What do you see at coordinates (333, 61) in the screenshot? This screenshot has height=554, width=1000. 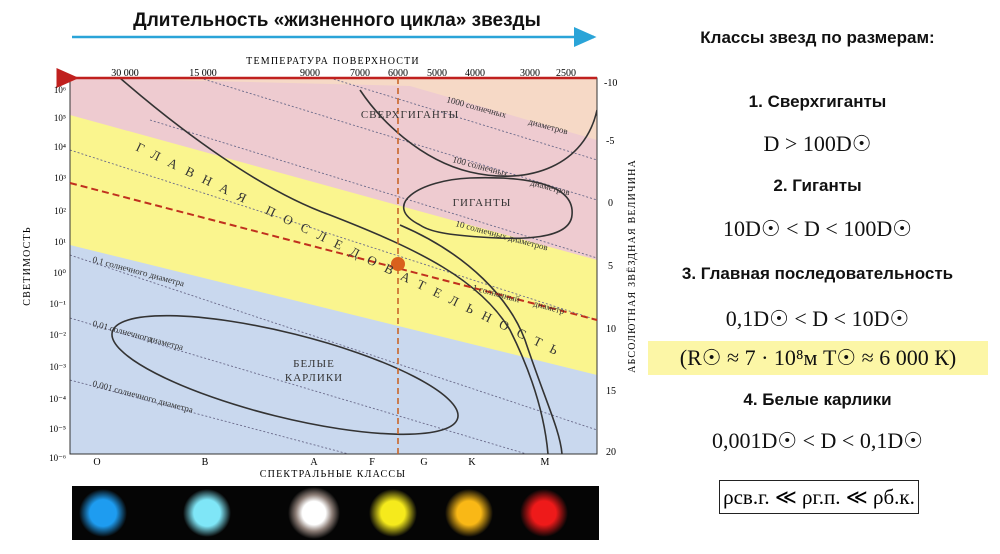 I see `top-axis-title: ТЕМПЕРАТУРА ПОВЕРХНОСТИ` at bounding box center [333, 61].